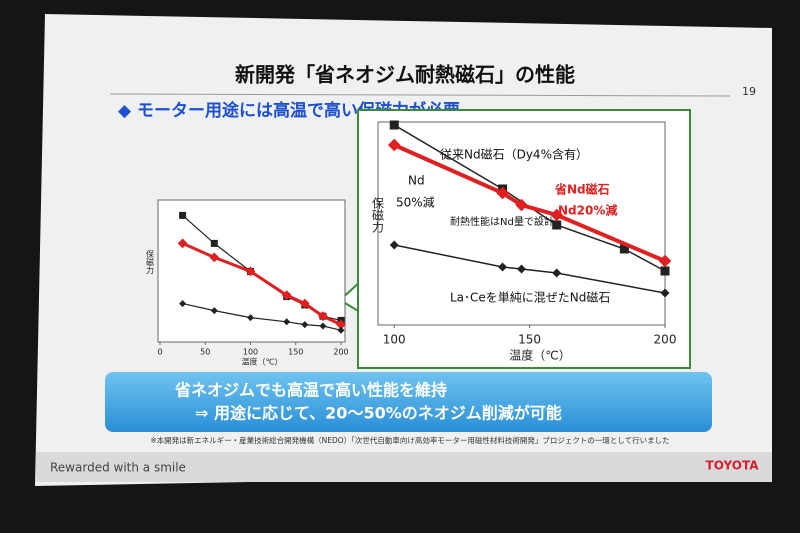 Image resolution: width=800 pixels, height=533 pixels. I want to click on annotation: Nd, so click(416, 181).